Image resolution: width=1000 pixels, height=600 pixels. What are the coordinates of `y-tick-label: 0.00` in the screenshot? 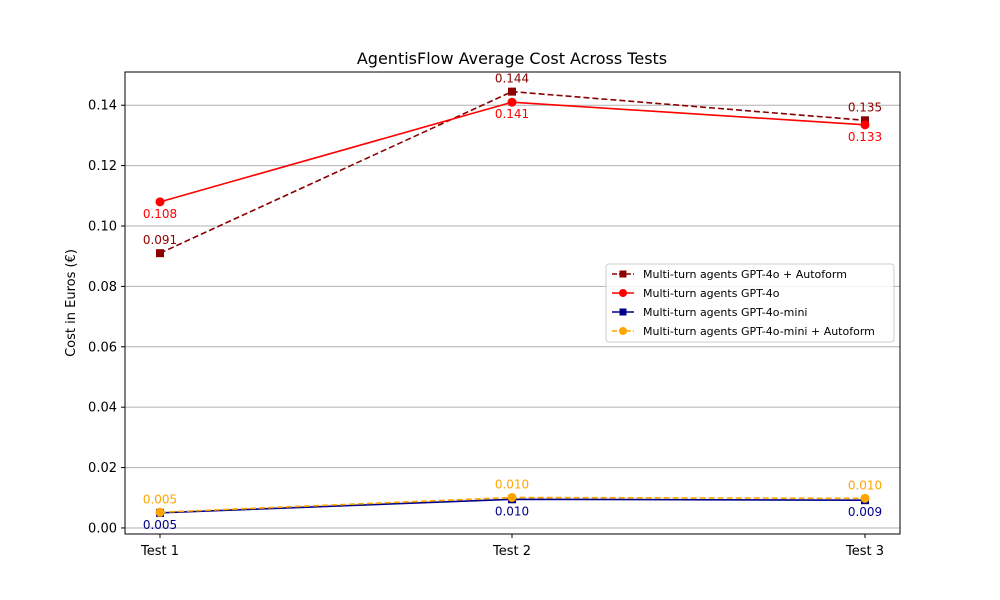 It's located at (102, 528).